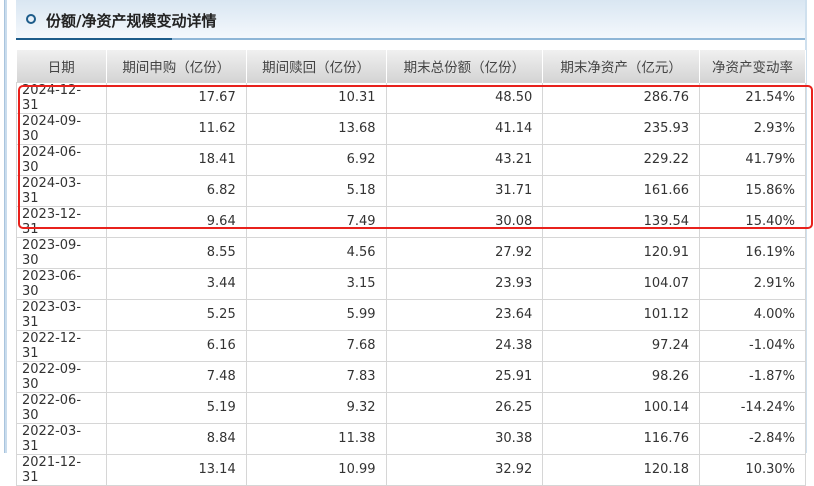 The height and width of the screenshot is (486, 814). Describe the element at coordinates (316, 128) in the screenshot. I see `table-cell: 13.68` at that location.